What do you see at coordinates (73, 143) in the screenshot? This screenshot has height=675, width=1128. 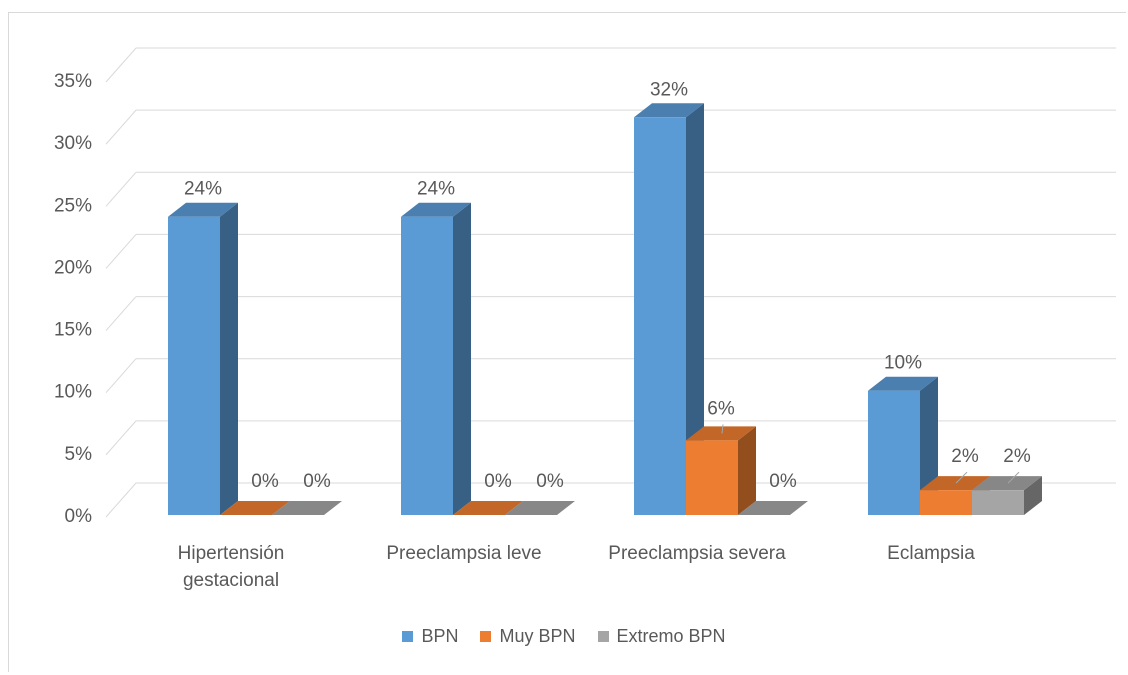 I see `y-tick-label: 30%` at bounding box center [73, 143].